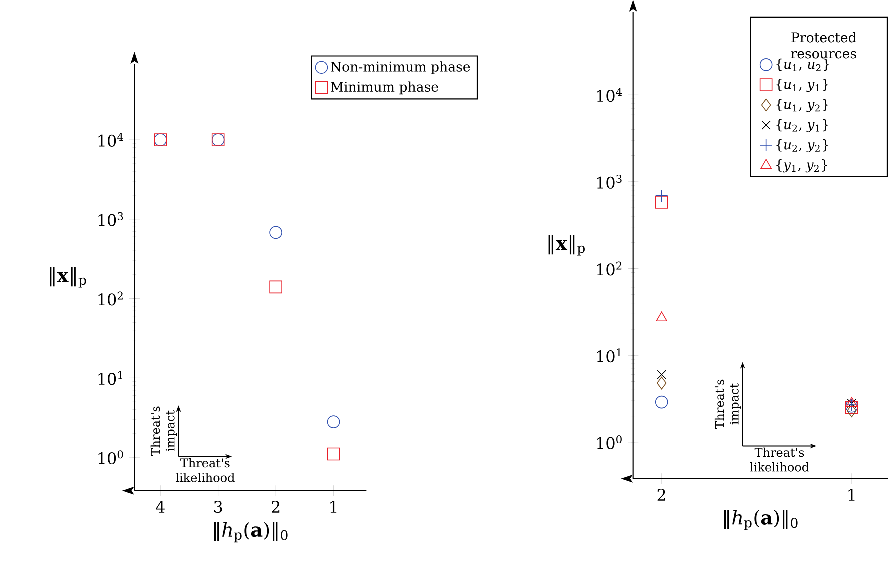 The width and height of the screenshot is (889, 564). Describe the element at coordinates (802, 105) in the screenshot. I see `legend-label: {u$_{1}$, y$_{2}$}` at that location.